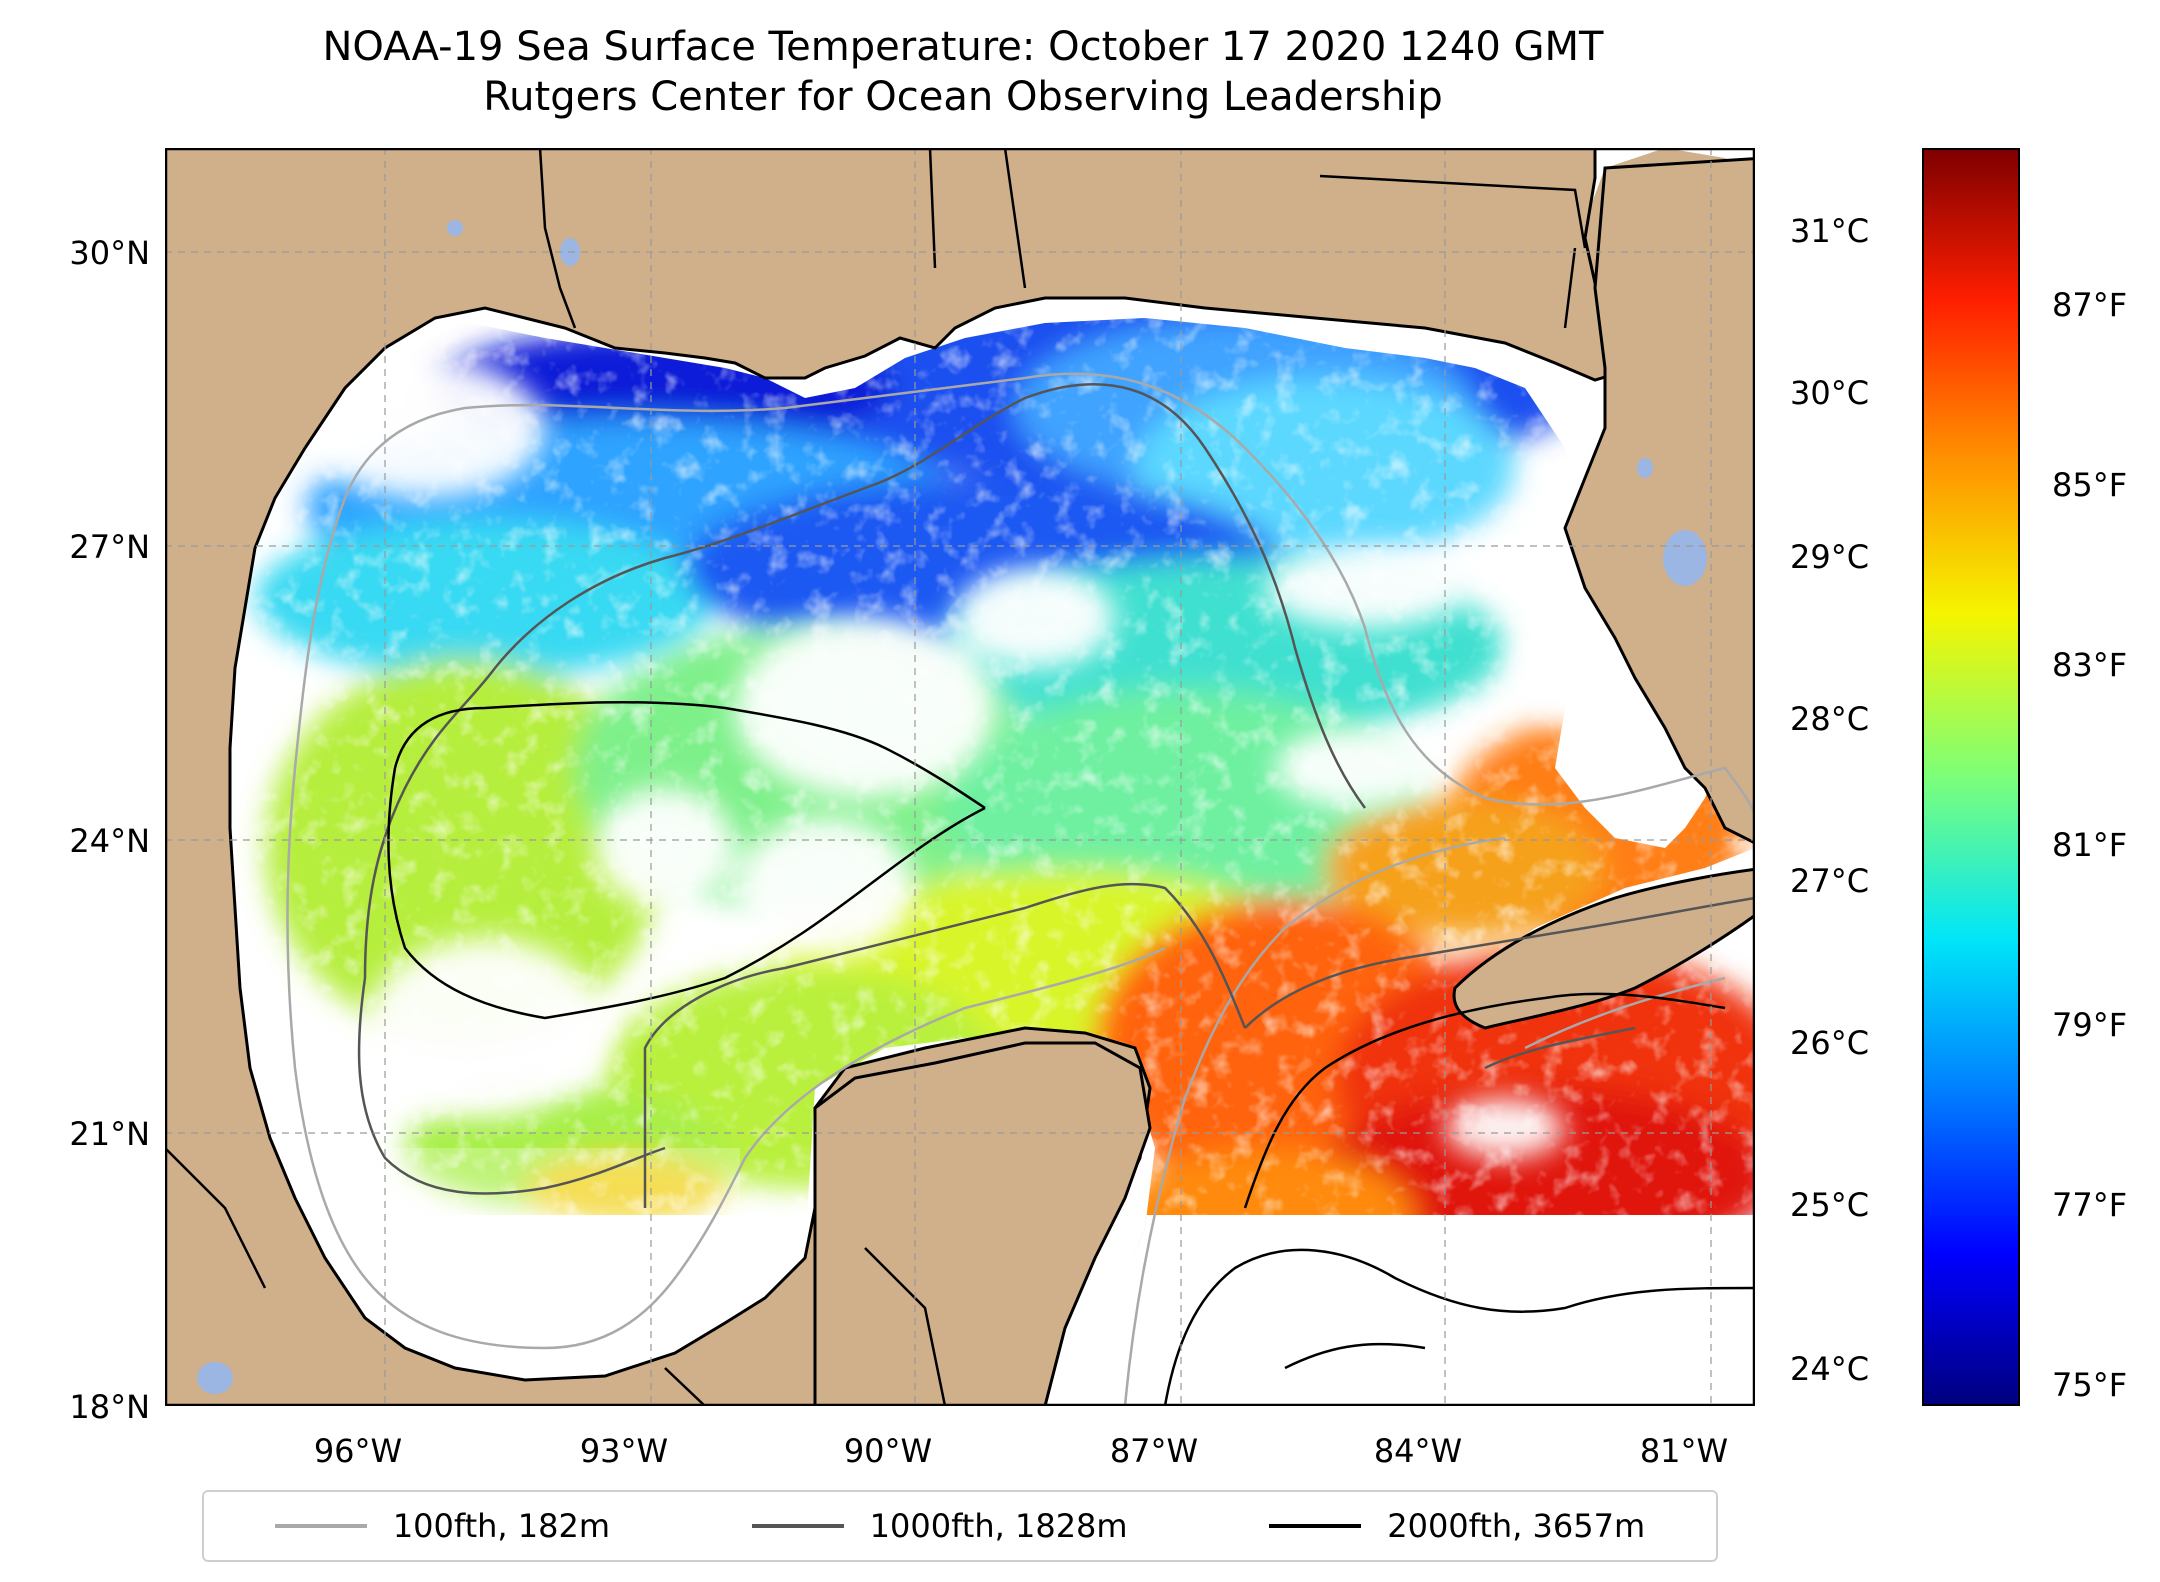 Image resolution: width=2160 pixels, height=1582 pixels. What do you see at coordinates (2090, 1025) in the screenshot?
I see `colorbar-tick-f-79: 79°F` at bounding box center [2090, 1025].